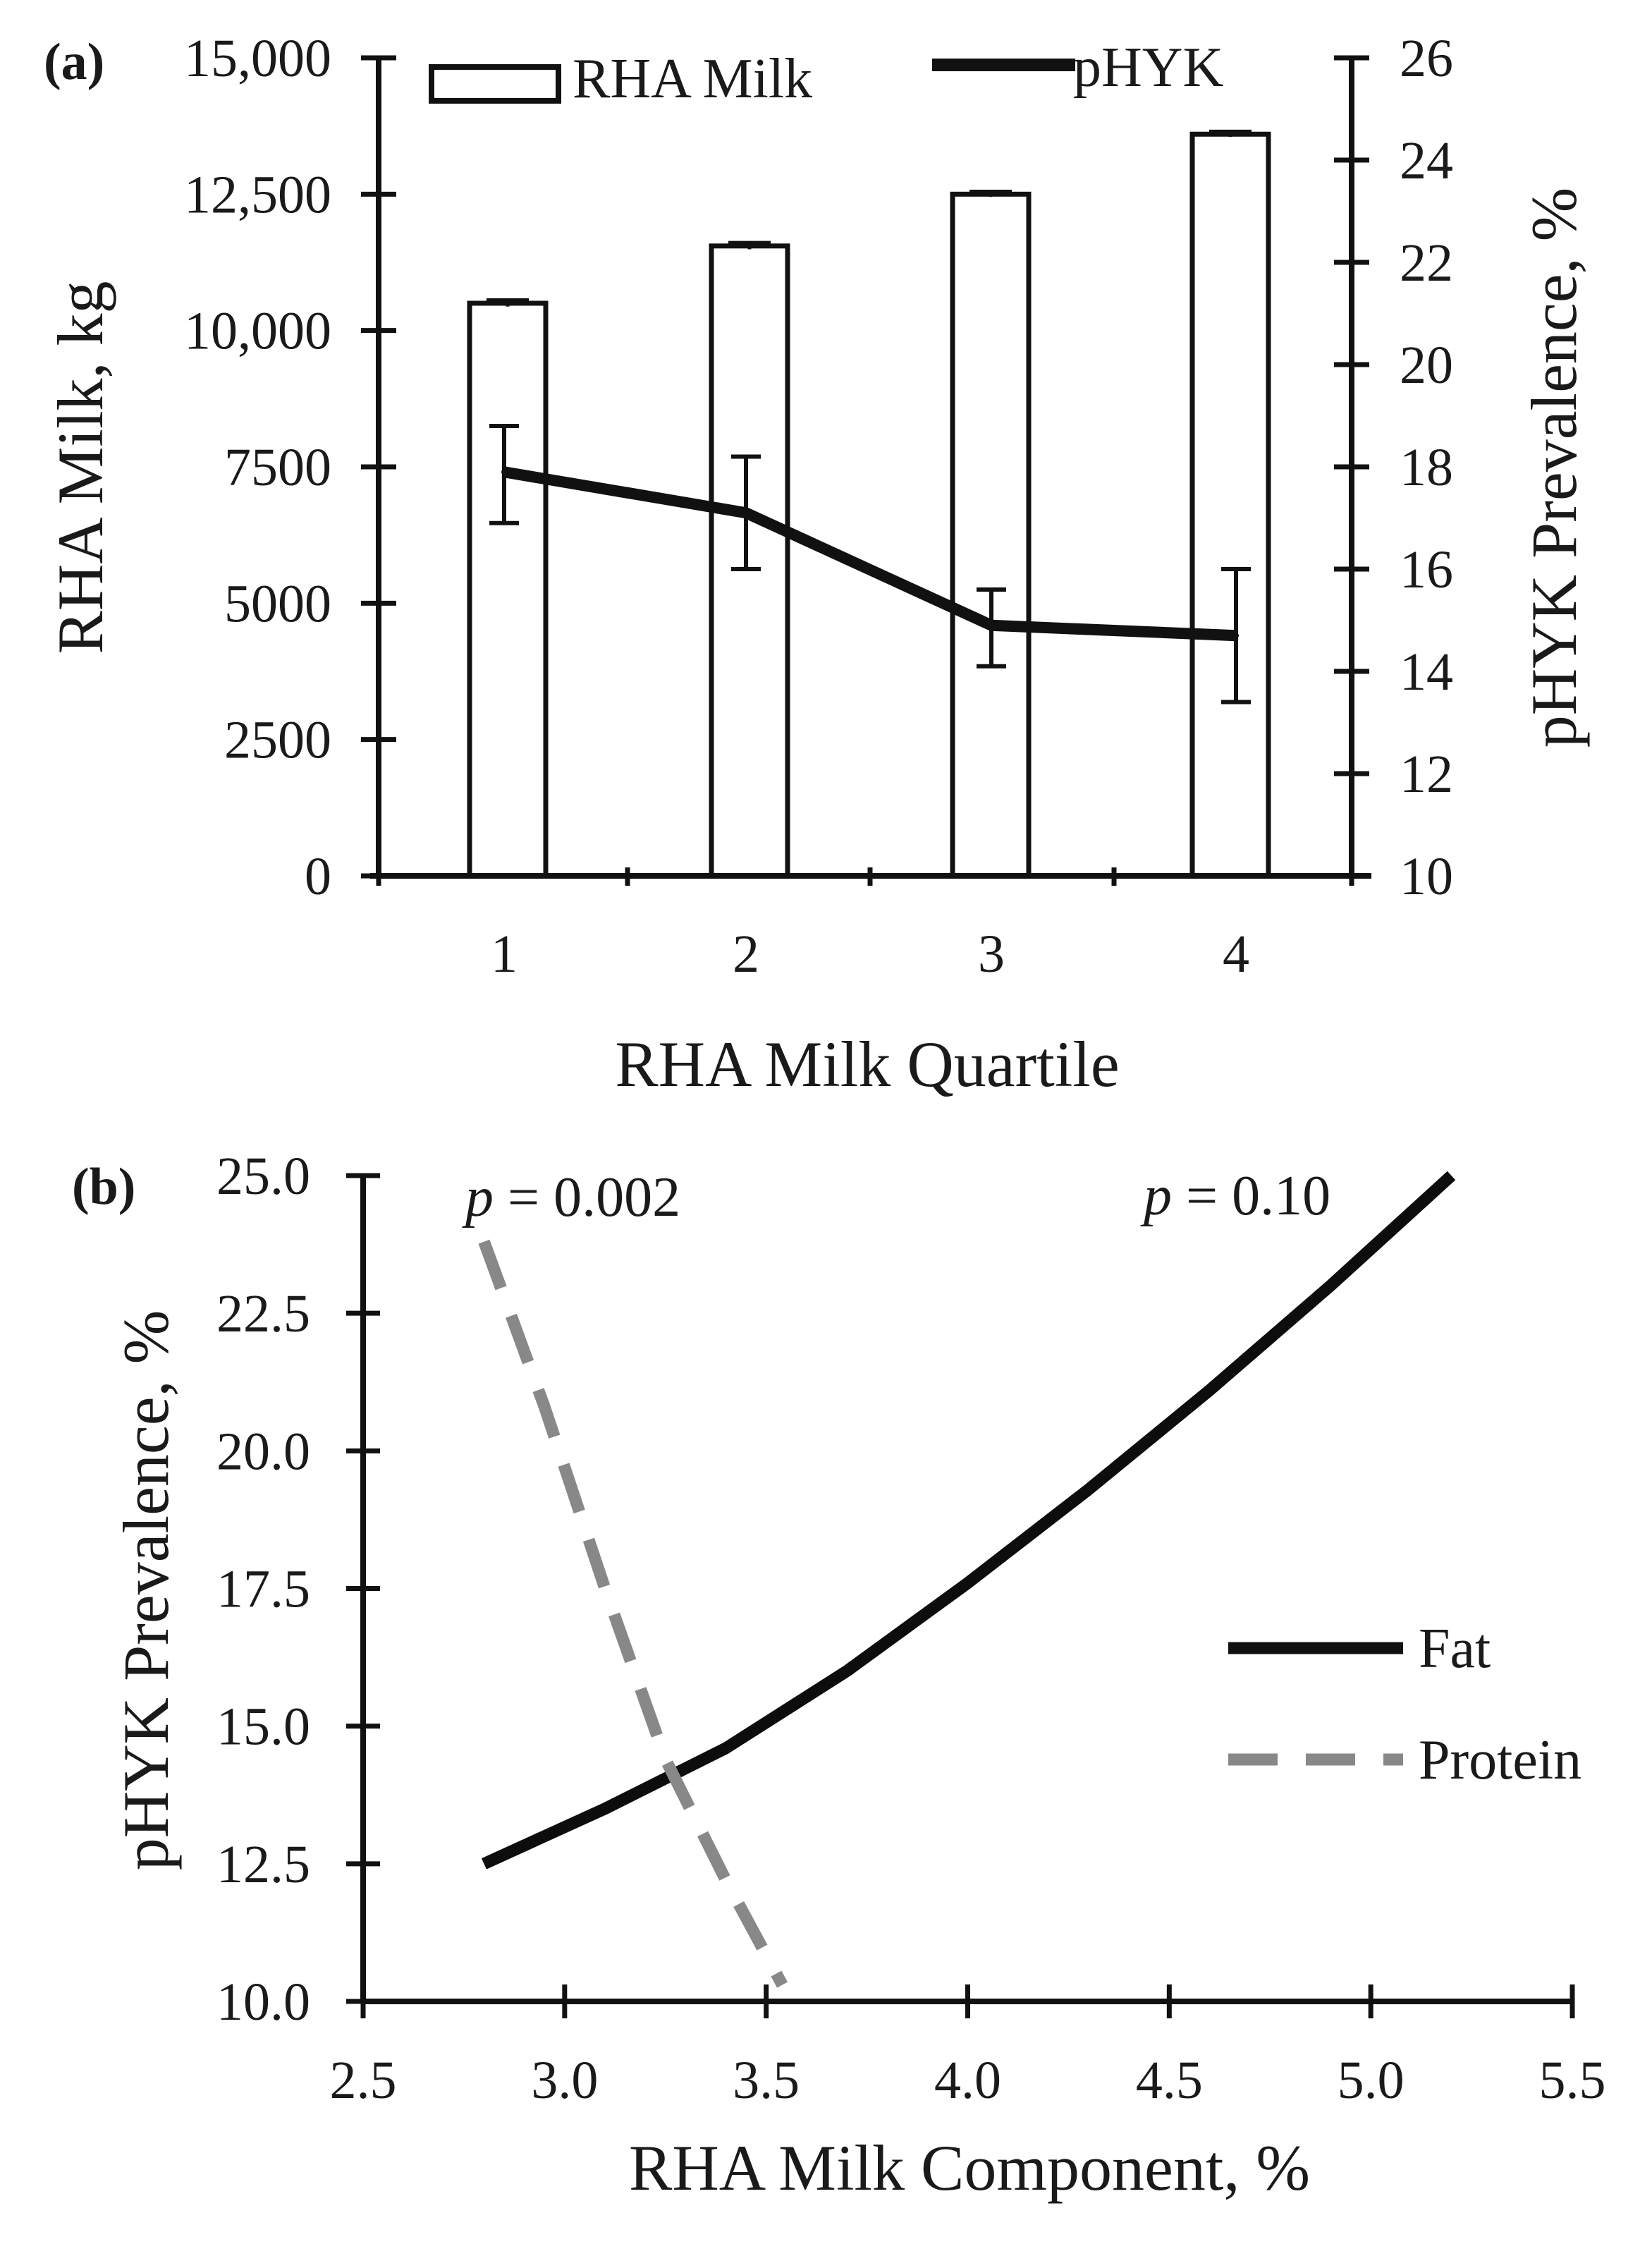 The image size is (1652, 2244). I want to click on legend-a: RHA Milk pHYK, so click(826, 73).